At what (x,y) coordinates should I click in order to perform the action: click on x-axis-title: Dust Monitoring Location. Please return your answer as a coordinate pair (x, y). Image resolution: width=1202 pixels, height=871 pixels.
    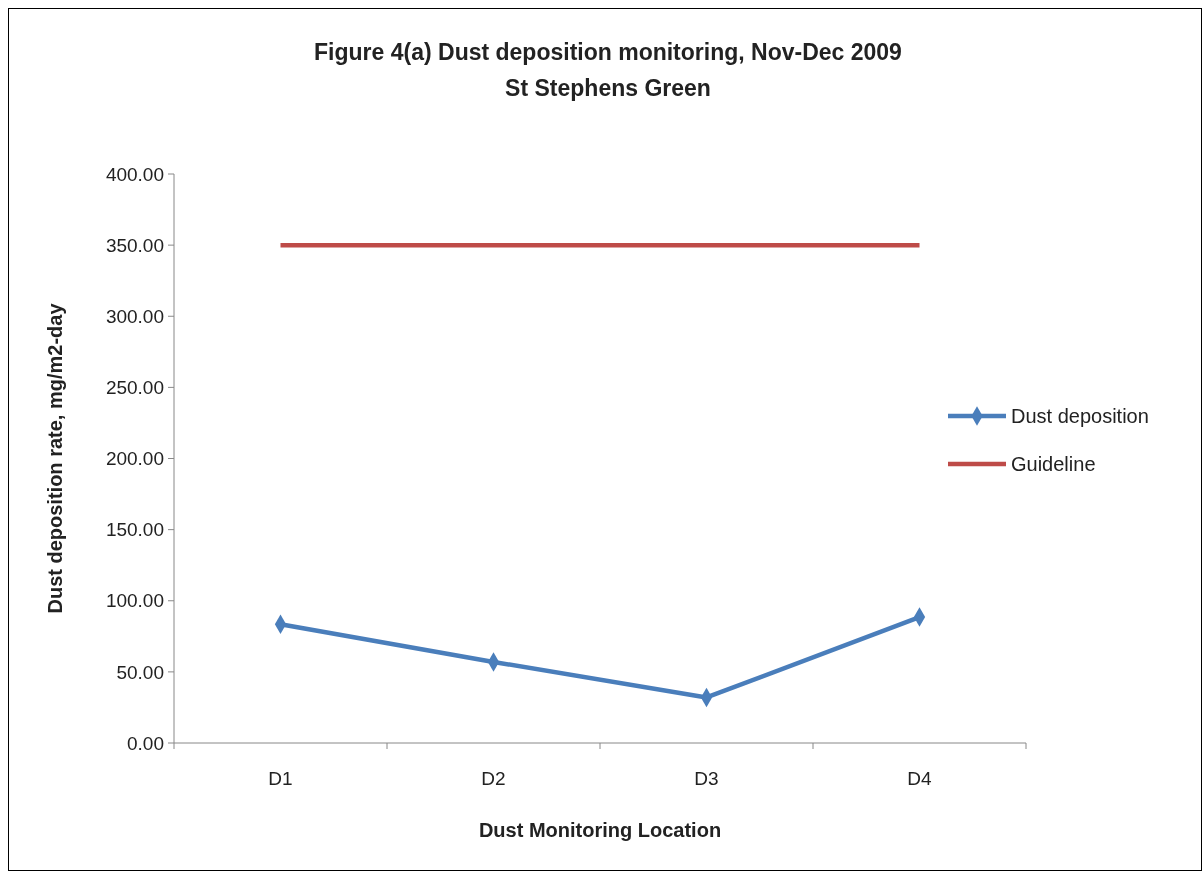
    Looking at the image, I should click on (600, 830).